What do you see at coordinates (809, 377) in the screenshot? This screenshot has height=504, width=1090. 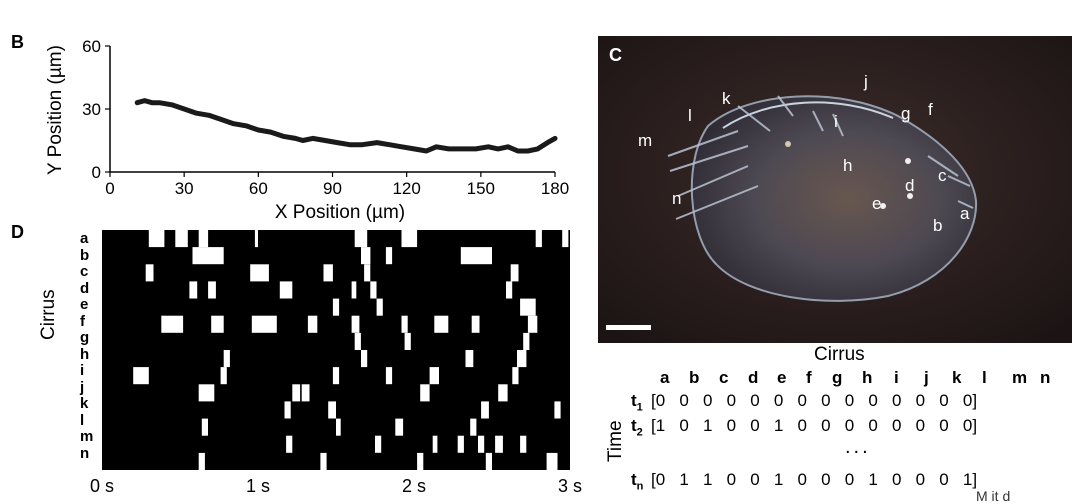 I see `matrix-column-f: f` at bounding box center [809, 377].